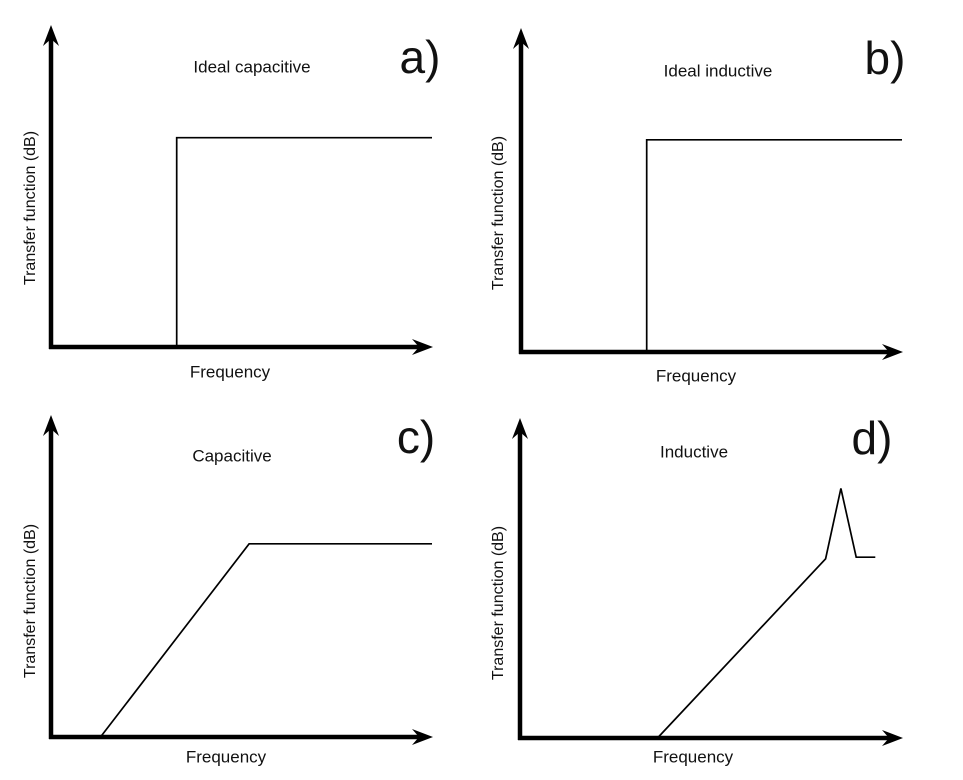  What do you see at coordinates (252, 67) in the screenshot?
I see `panel-title: Ideal capacitive` at bounding box center [252, 67].